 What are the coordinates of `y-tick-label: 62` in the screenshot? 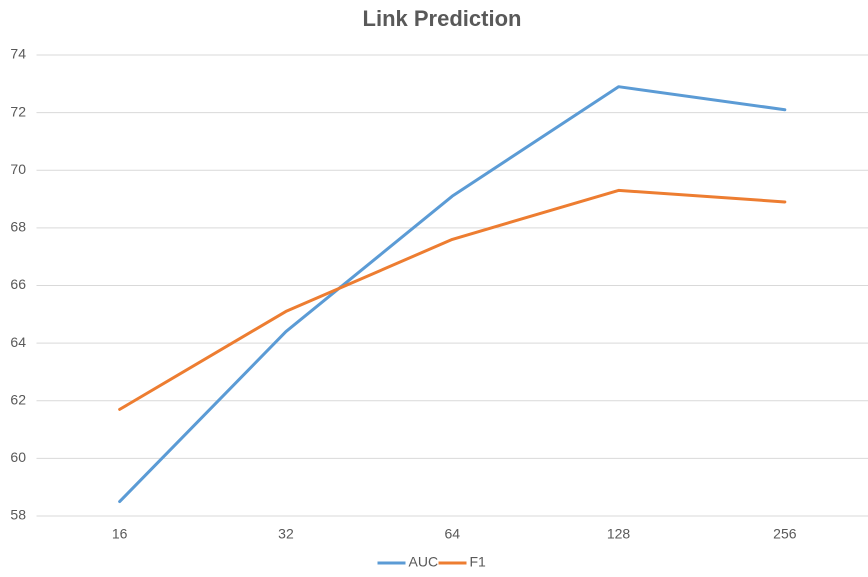 It's located at (18, 399).